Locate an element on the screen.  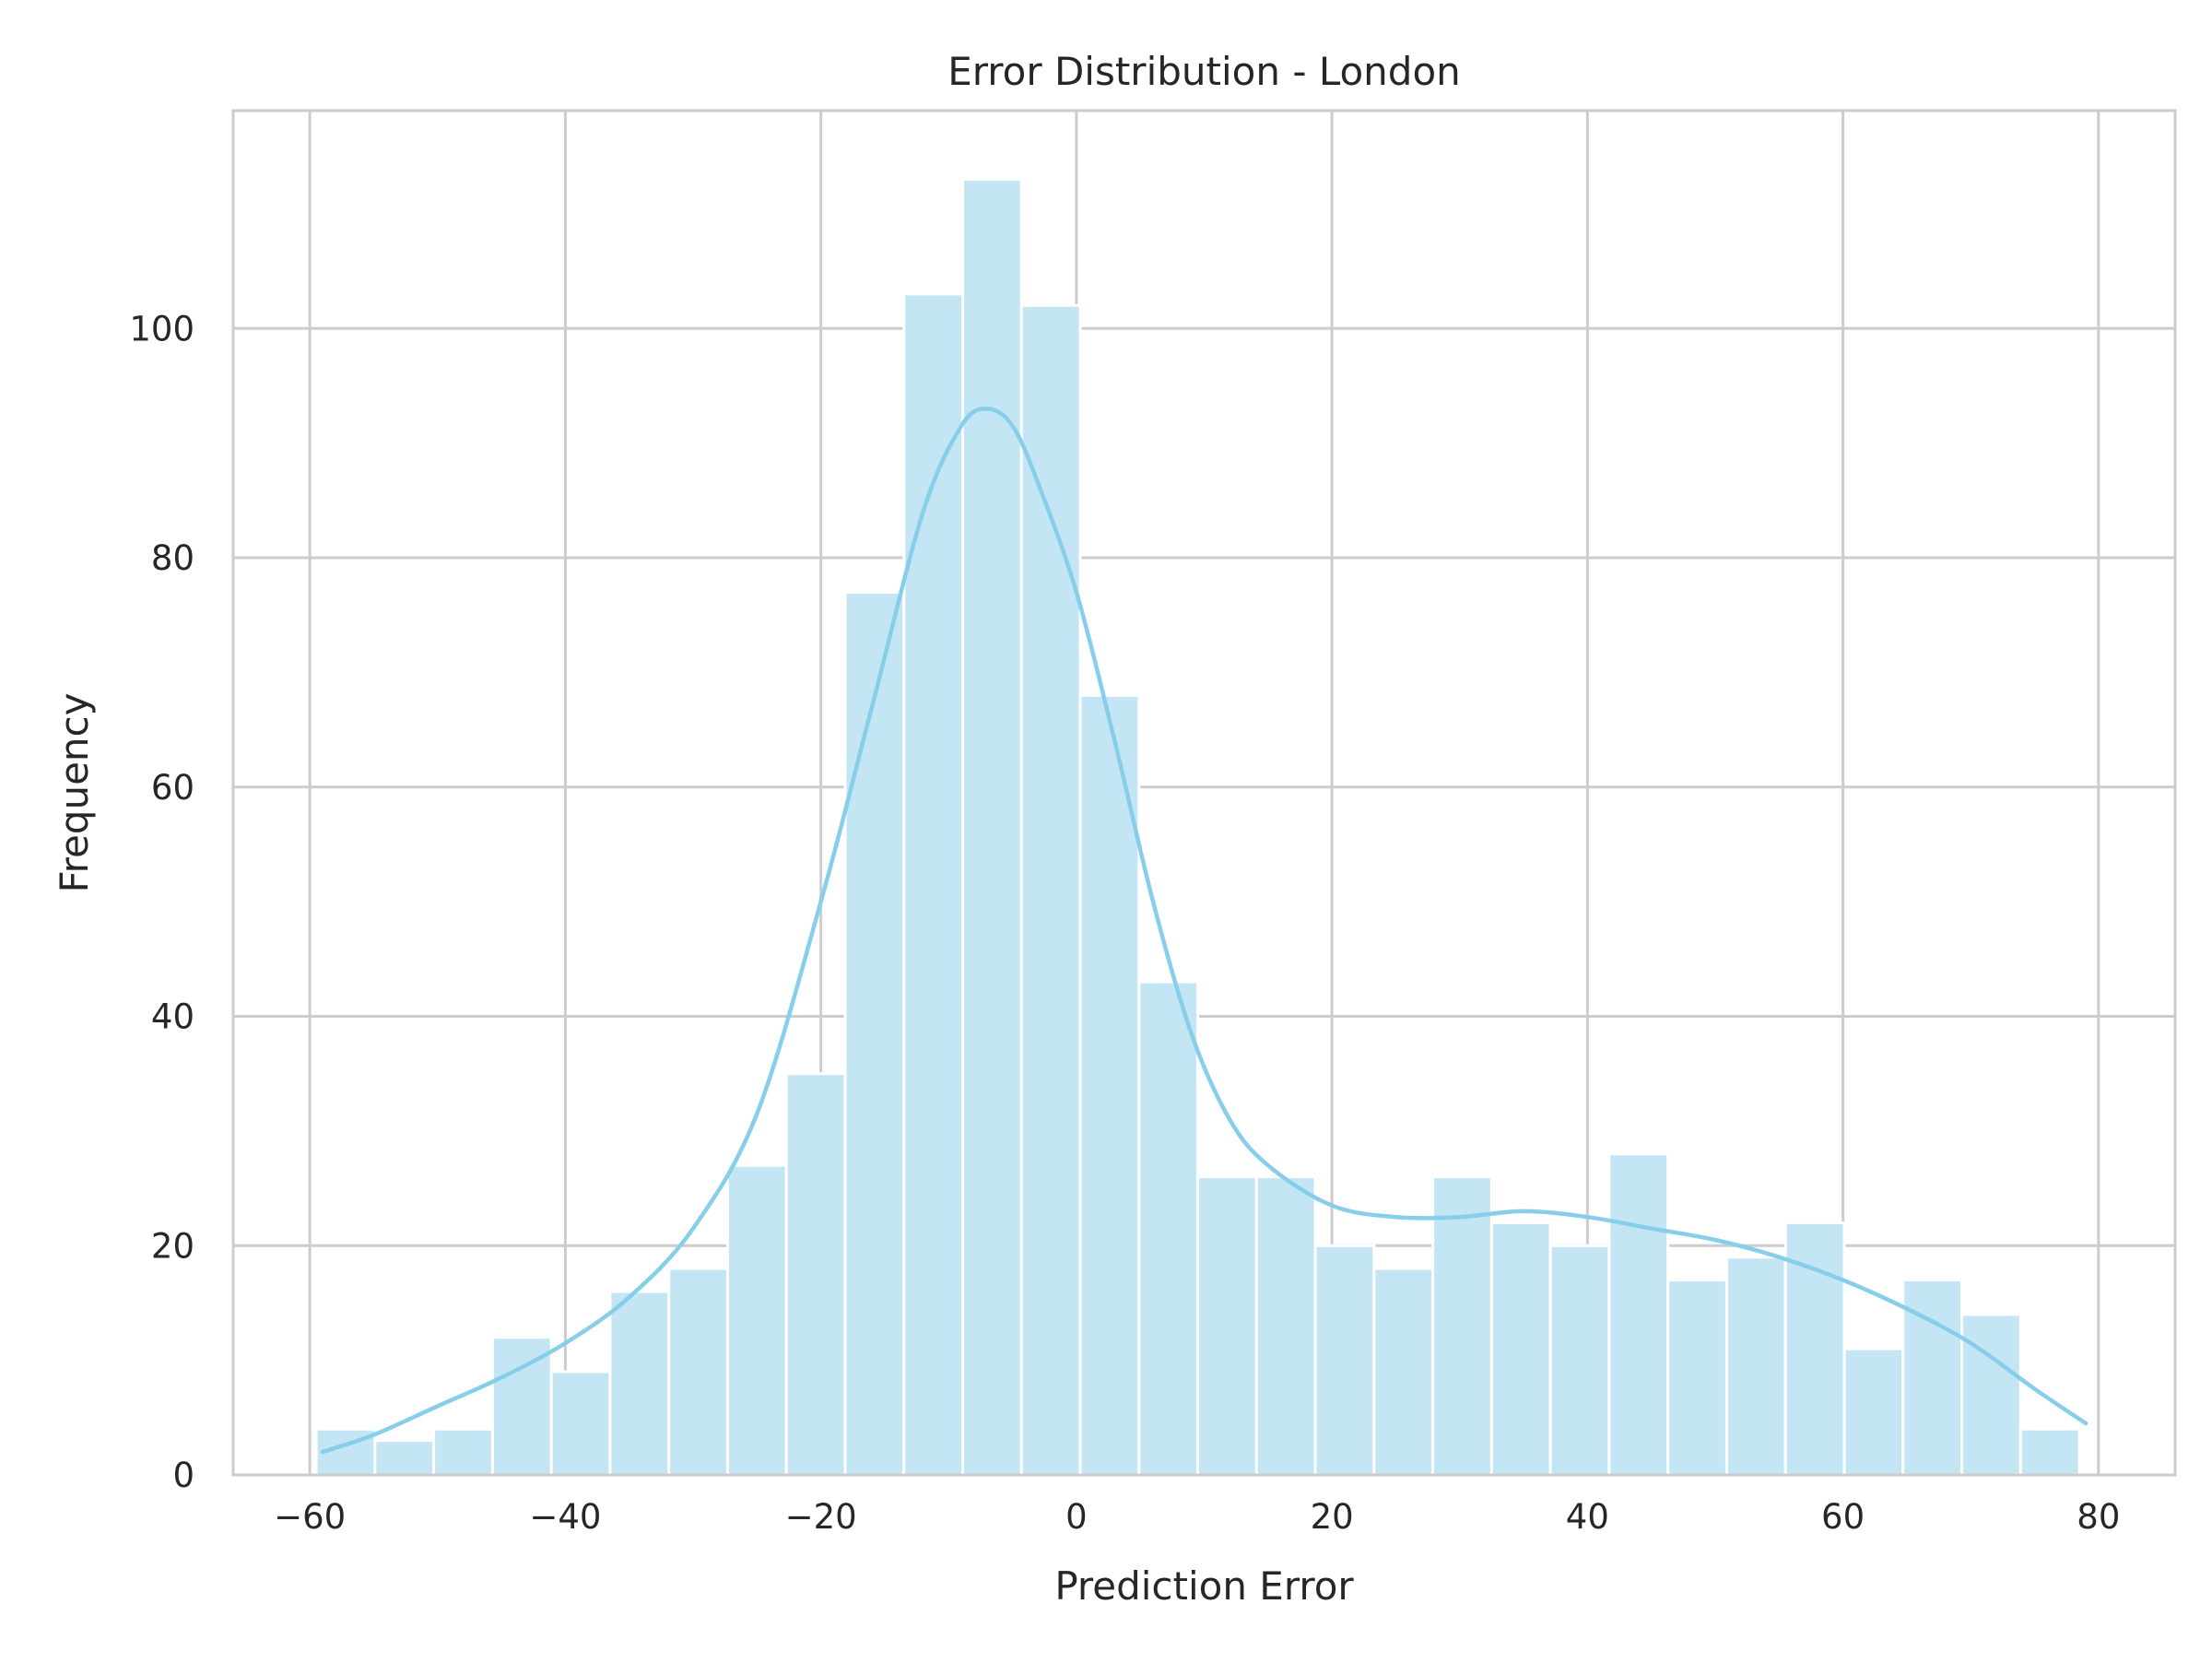
y-tick-label: 100 is located at coordinates (161, 328).